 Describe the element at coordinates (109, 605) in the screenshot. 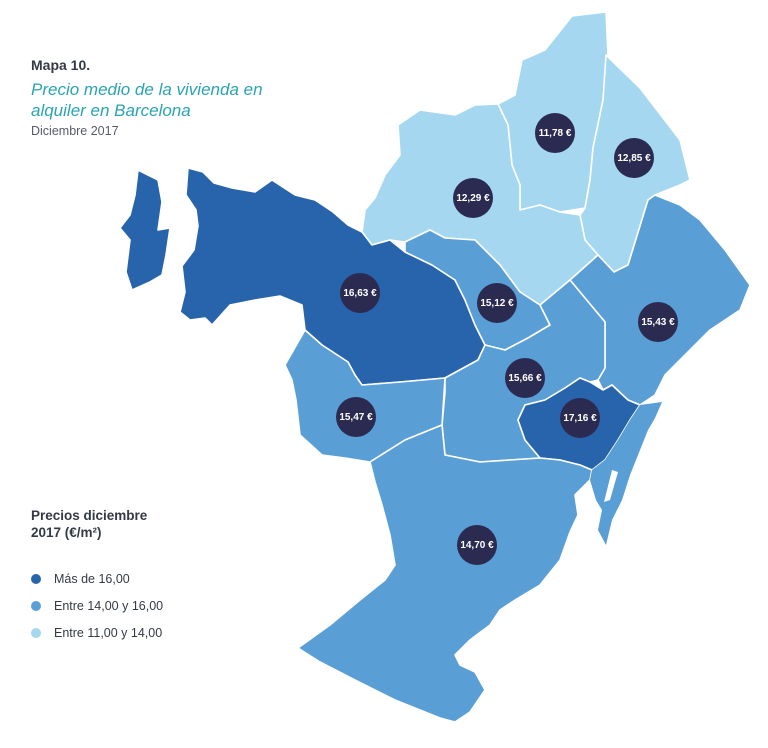

I see `legend-label-medium: Entre 14,00 y 16,00` at that location.